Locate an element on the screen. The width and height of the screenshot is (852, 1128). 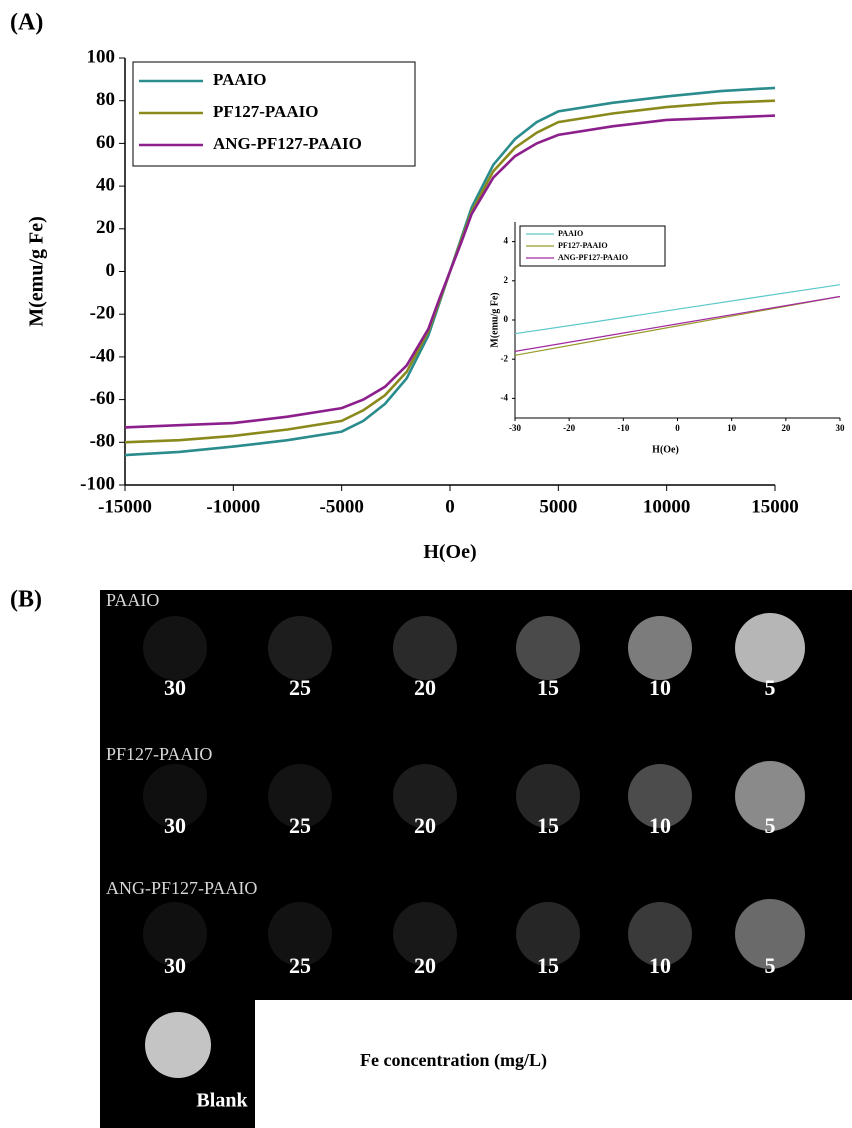
blank-label: Blank is located at coordinates (222, 1101).